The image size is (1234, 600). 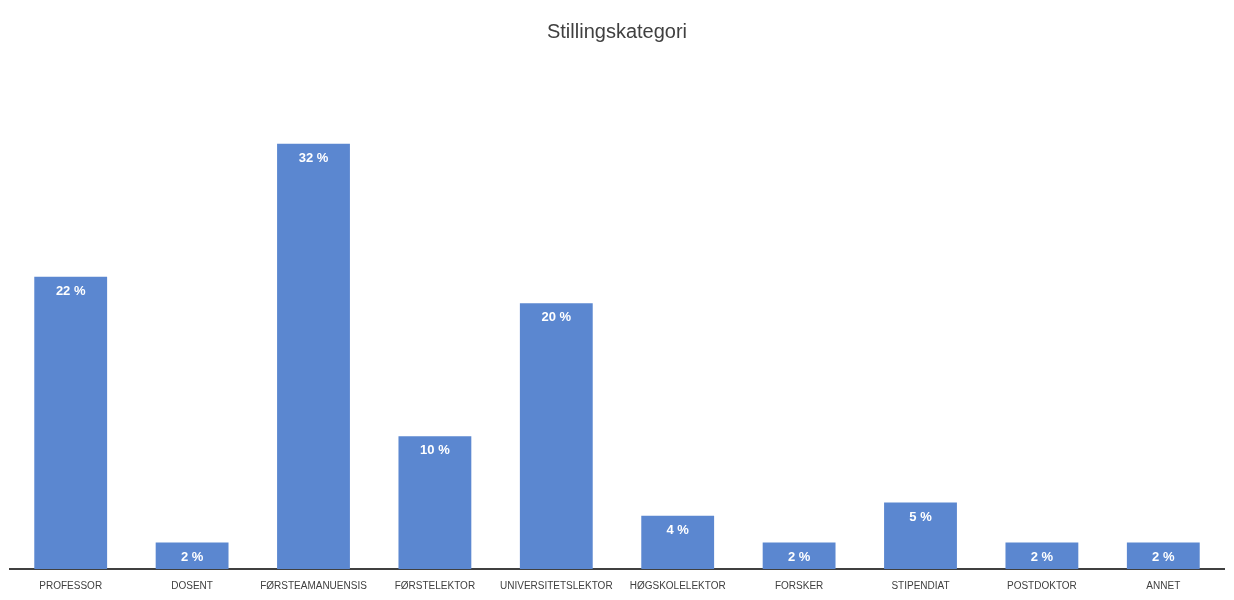 I want to click on data-label: 5 %, so click(x=921, y=516).